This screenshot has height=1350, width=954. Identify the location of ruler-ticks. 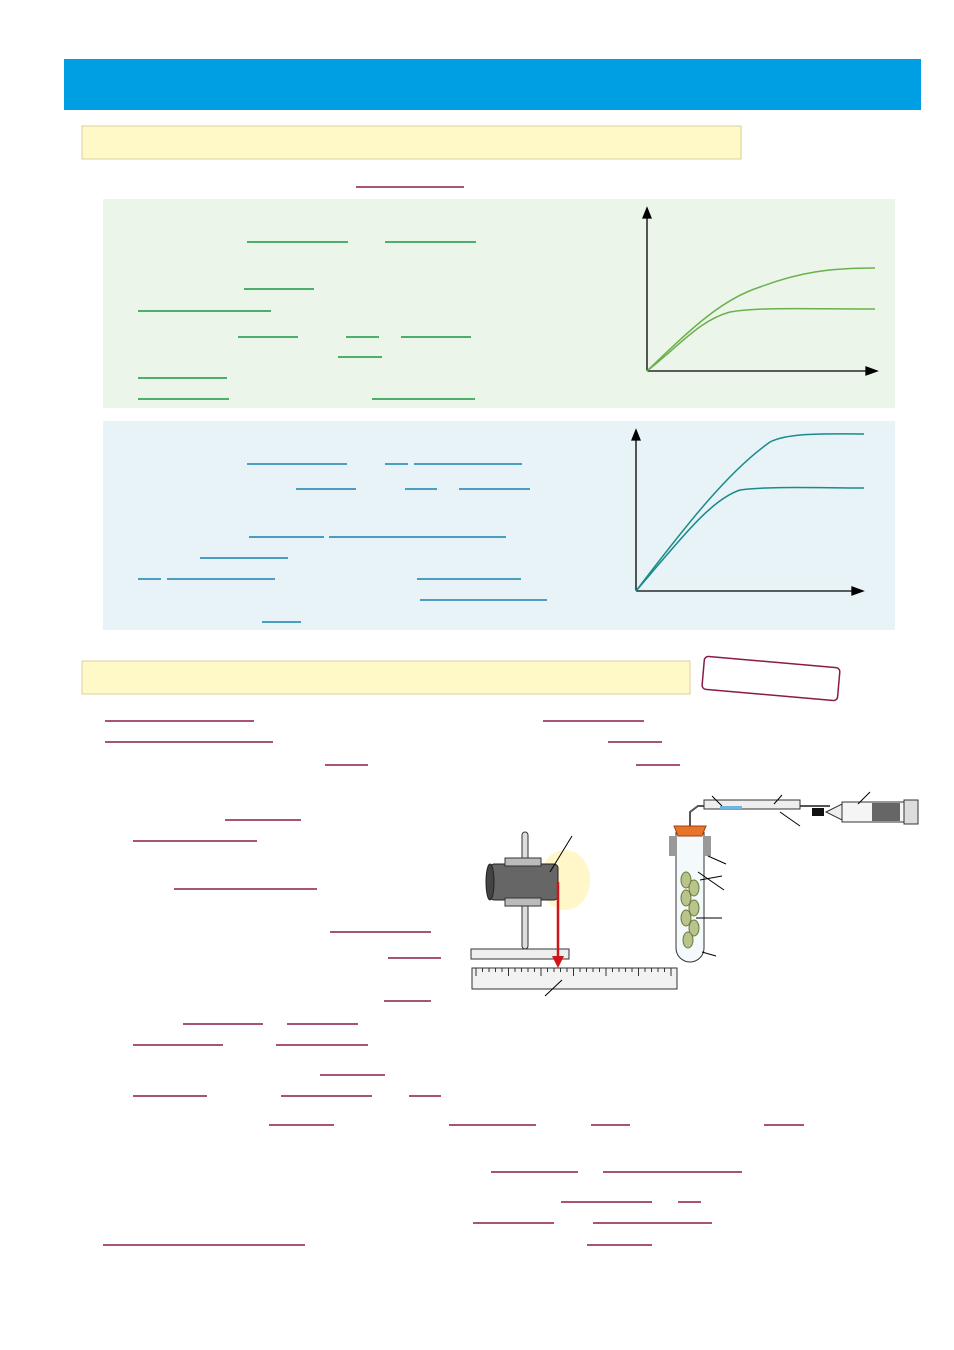
(573, 972).